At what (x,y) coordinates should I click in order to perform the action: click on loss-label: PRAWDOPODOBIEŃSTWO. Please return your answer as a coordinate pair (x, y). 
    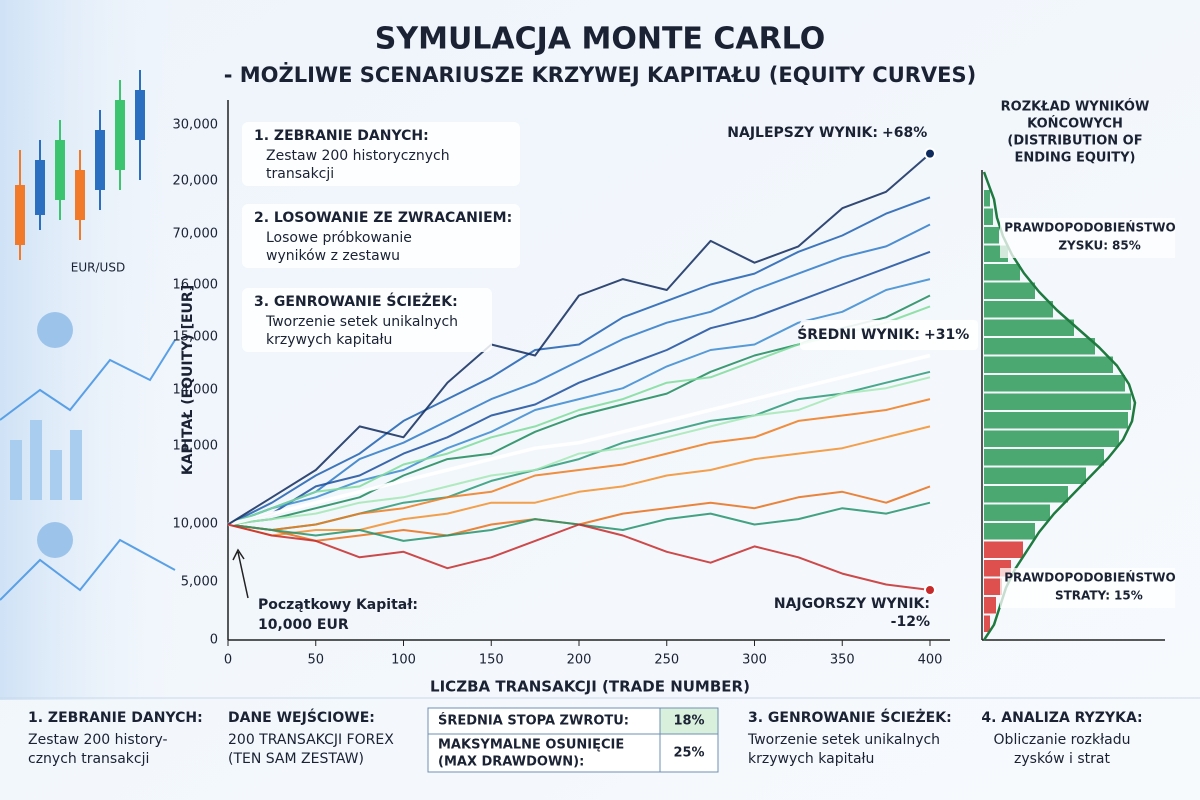
    Looking at the image, I should click on (1089, 577).